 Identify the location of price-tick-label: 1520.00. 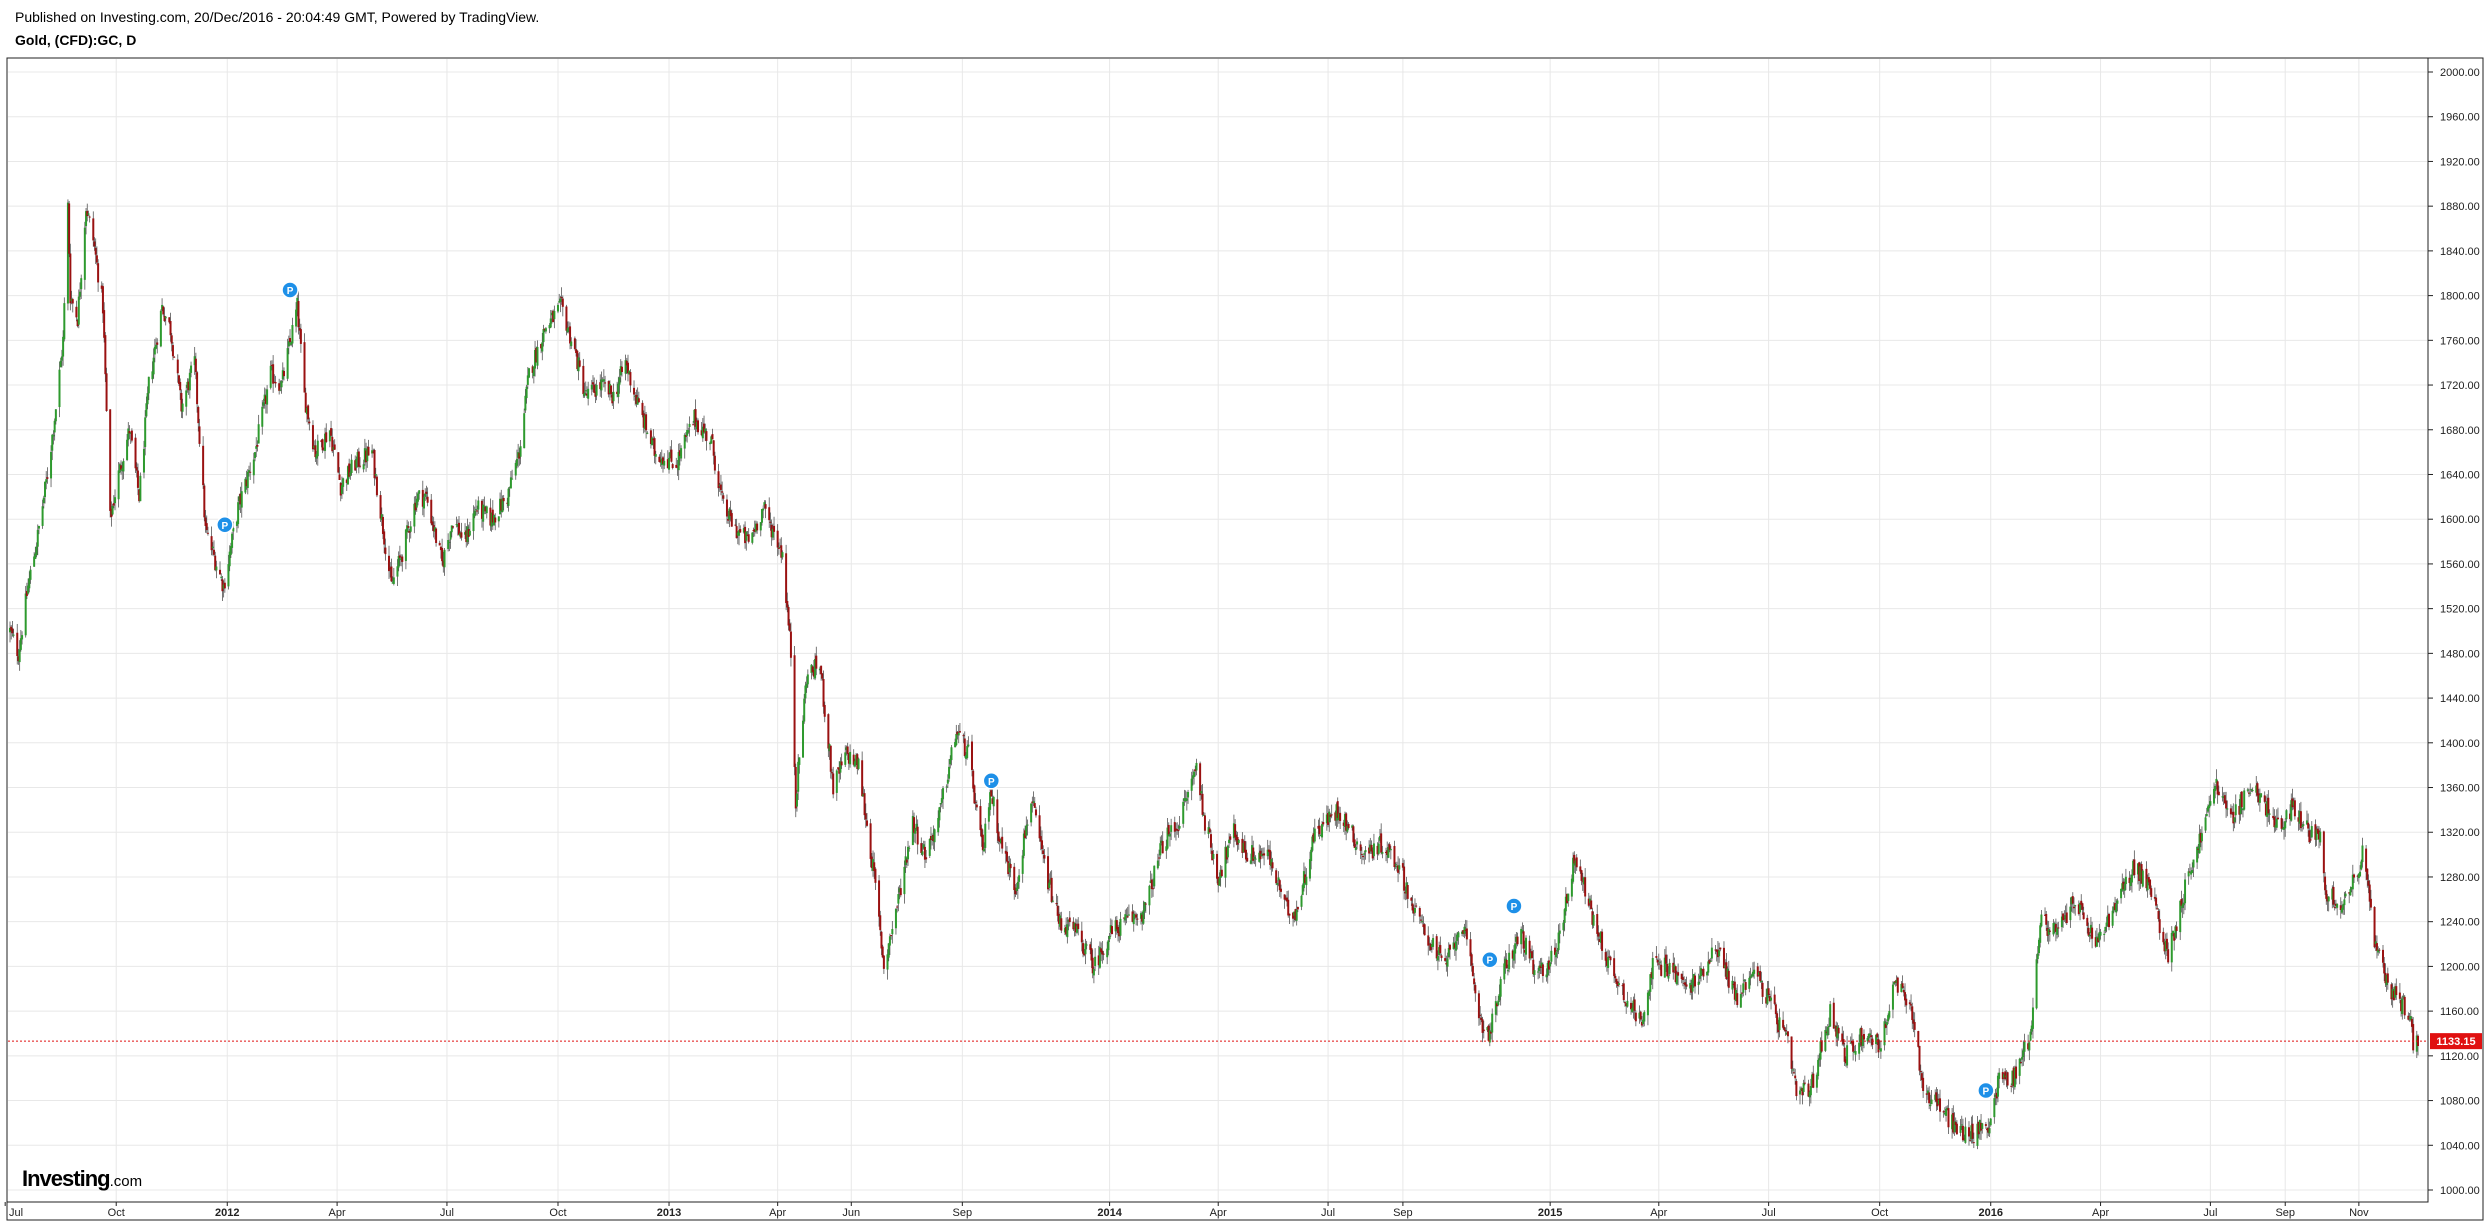
(2460, 610).